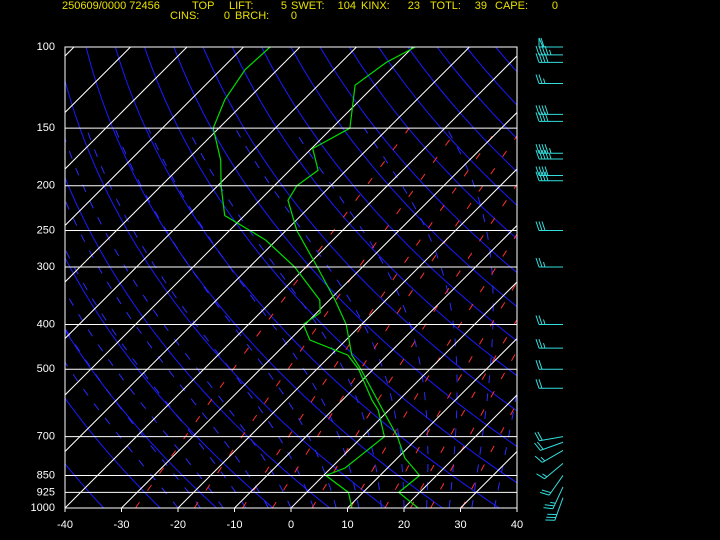  Describe the element at coordinates (481, 6) in the screenshot. I see `index-value: 39` at that location.